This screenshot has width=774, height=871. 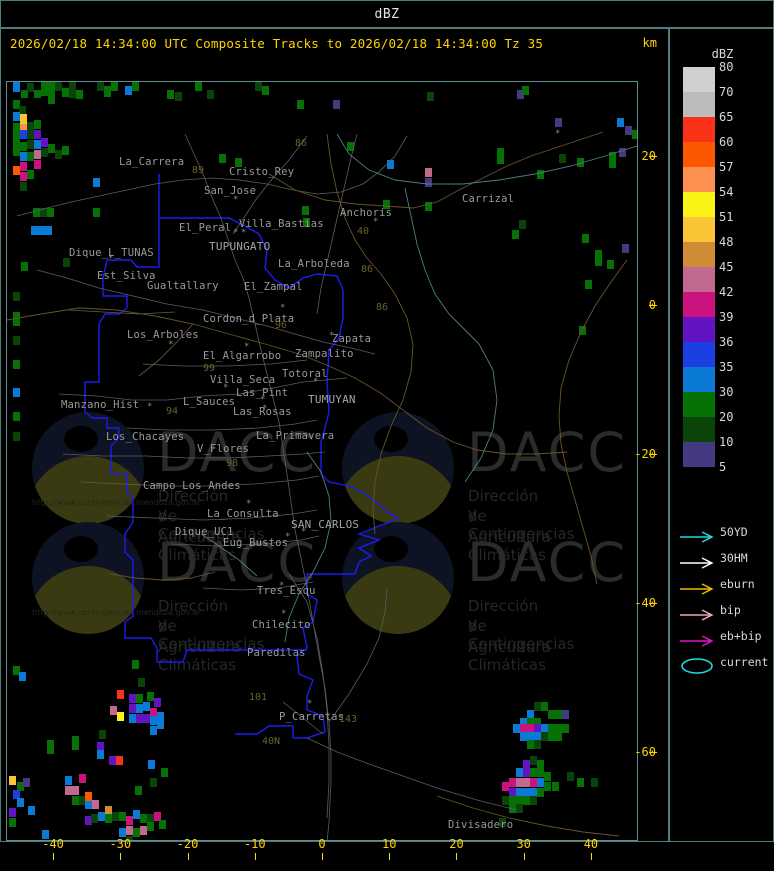 I want to click on legend-title: dBZ, so click(x=722, y=54).